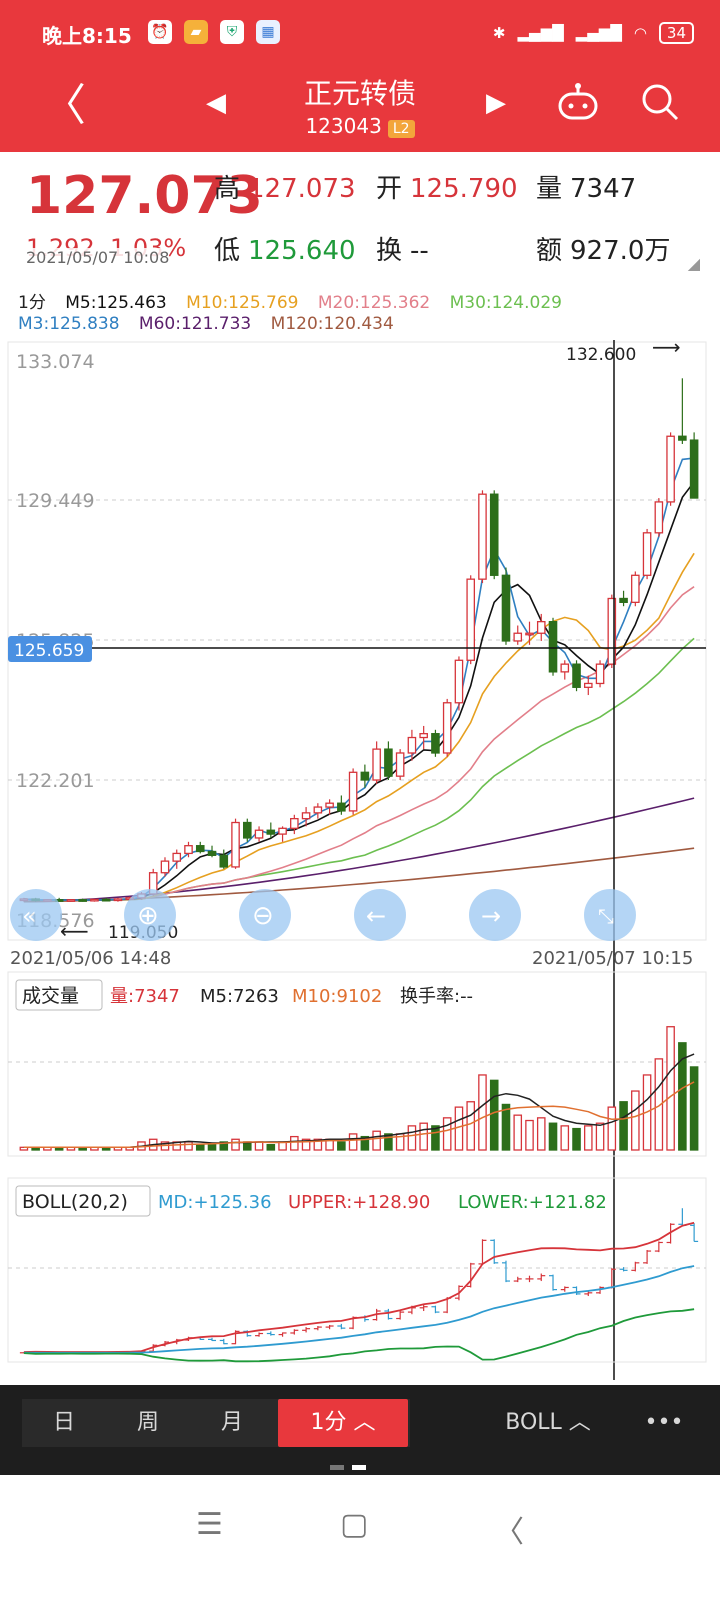 This screenshot has width=720, height=1600. I want to click on system-nav-bar: ☰ ▢ 〈, so click(360, 1537).